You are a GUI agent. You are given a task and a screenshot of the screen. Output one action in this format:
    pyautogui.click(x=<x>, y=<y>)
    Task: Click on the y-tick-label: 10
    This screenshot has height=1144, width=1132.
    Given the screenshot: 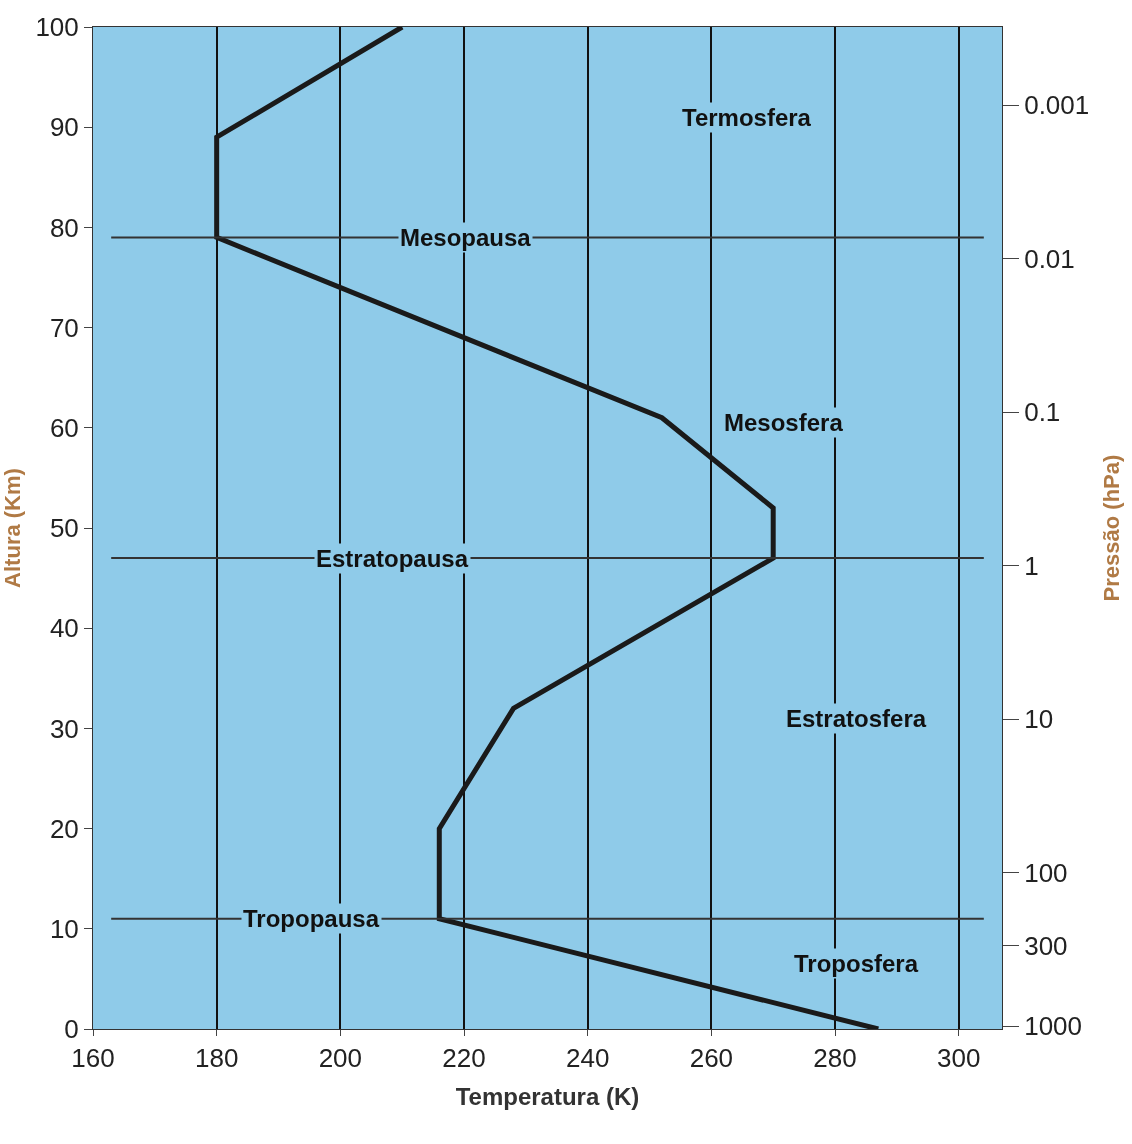 What is the action you would take?
    pyautogui.click(x=64, y=928)
    